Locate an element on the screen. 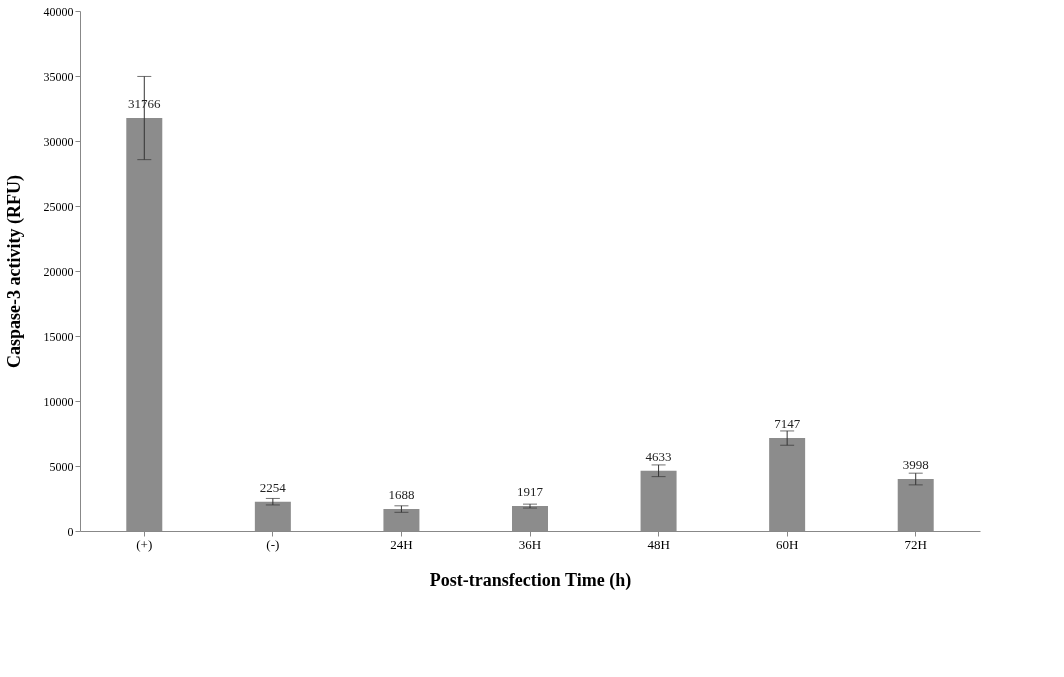 The width and height of the screenshot is (1064, 677). data-label: 3998 is located at coordinates (915, 465).